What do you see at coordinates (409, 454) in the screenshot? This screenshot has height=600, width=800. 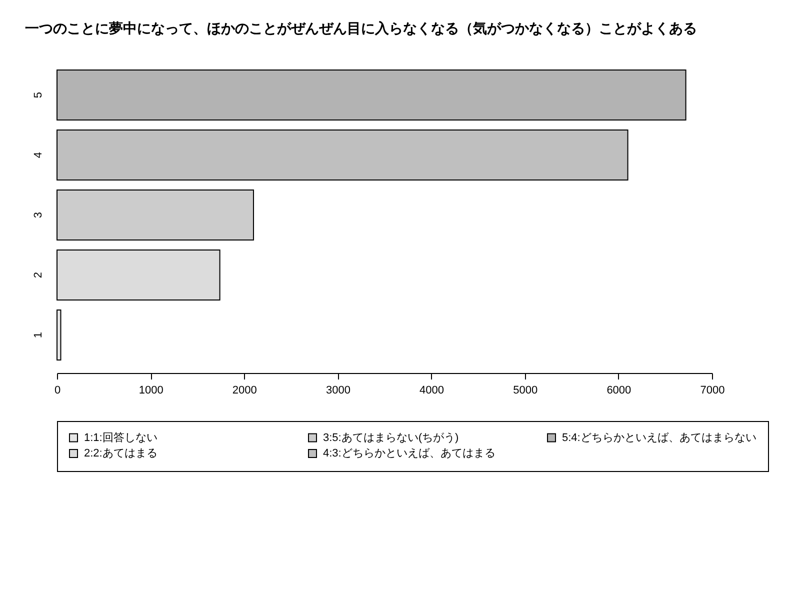 I see `legend-label: 4:3:どちらかといえば、あてはまる` at bounding box center [409, 454].